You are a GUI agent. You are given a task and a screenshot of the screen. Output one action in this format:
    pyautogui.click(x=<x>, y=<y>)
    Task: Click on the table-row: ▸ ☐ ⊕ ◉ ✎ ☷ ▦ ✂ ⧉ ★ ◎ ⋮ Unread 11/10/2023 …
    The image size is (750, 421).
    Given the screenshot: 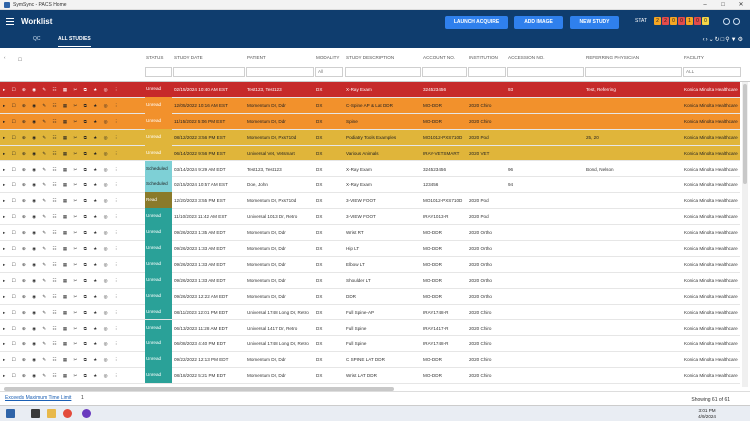 What is the action you would take?
    pyautogui.click(x=370, y=217)
    